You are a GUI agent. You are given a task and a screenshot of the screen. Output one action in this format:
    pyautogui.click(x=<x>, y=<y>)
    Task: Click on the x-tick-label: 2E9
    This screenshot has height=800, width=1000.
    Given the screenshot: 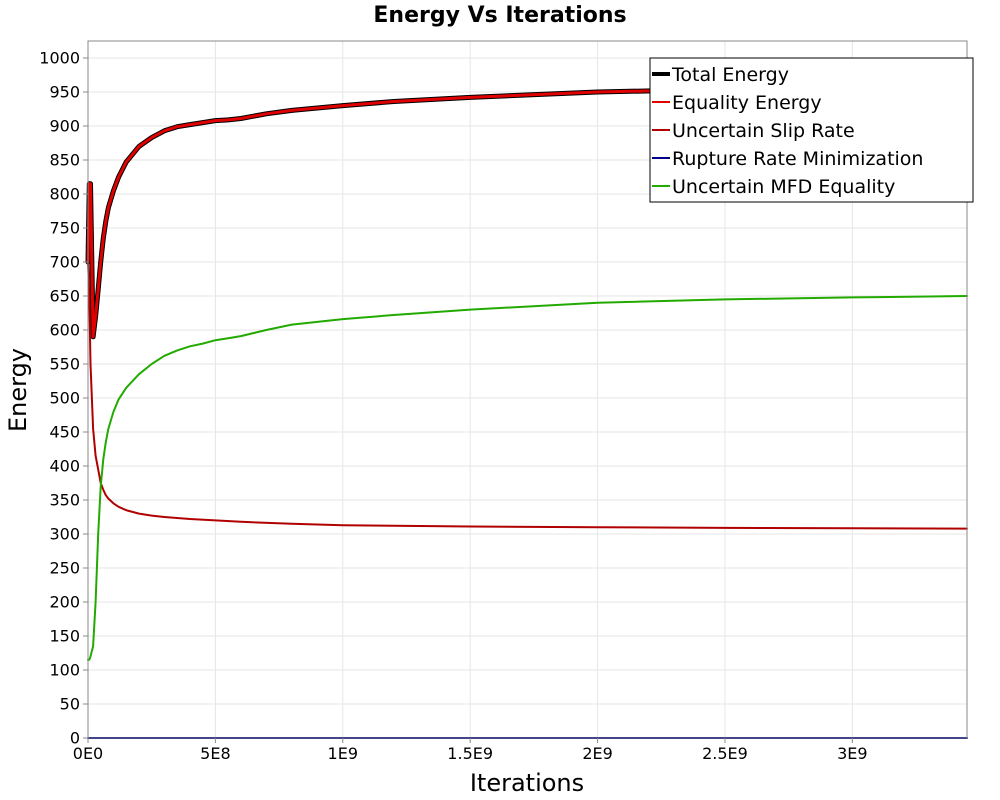 What is the action you would take?
    pyautogui.click(x=597, y=753)
    